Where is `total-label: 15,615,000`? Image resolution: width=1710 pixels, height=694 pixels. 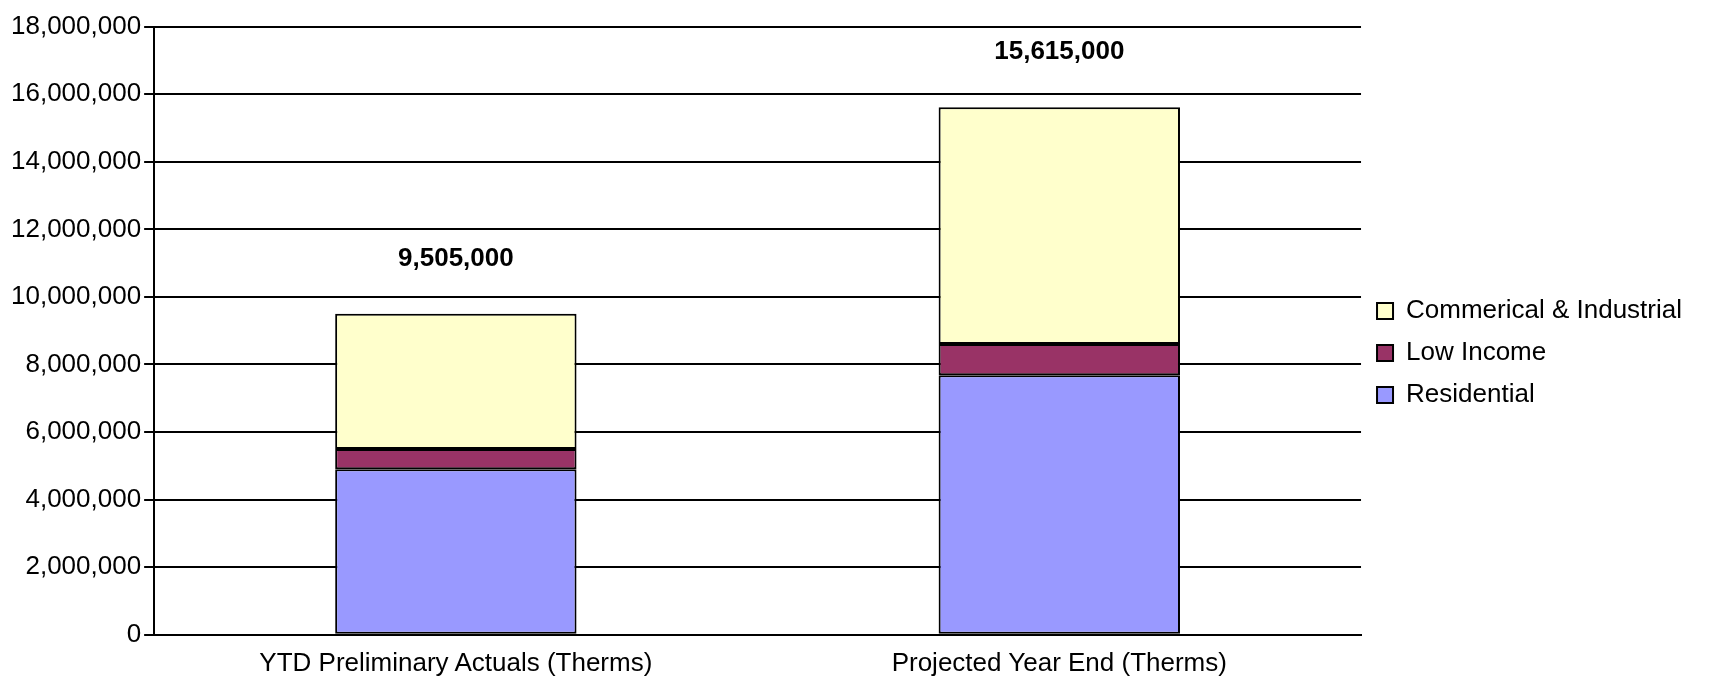 total-label: 15,615,000 is located at coordinates (1059, 50).